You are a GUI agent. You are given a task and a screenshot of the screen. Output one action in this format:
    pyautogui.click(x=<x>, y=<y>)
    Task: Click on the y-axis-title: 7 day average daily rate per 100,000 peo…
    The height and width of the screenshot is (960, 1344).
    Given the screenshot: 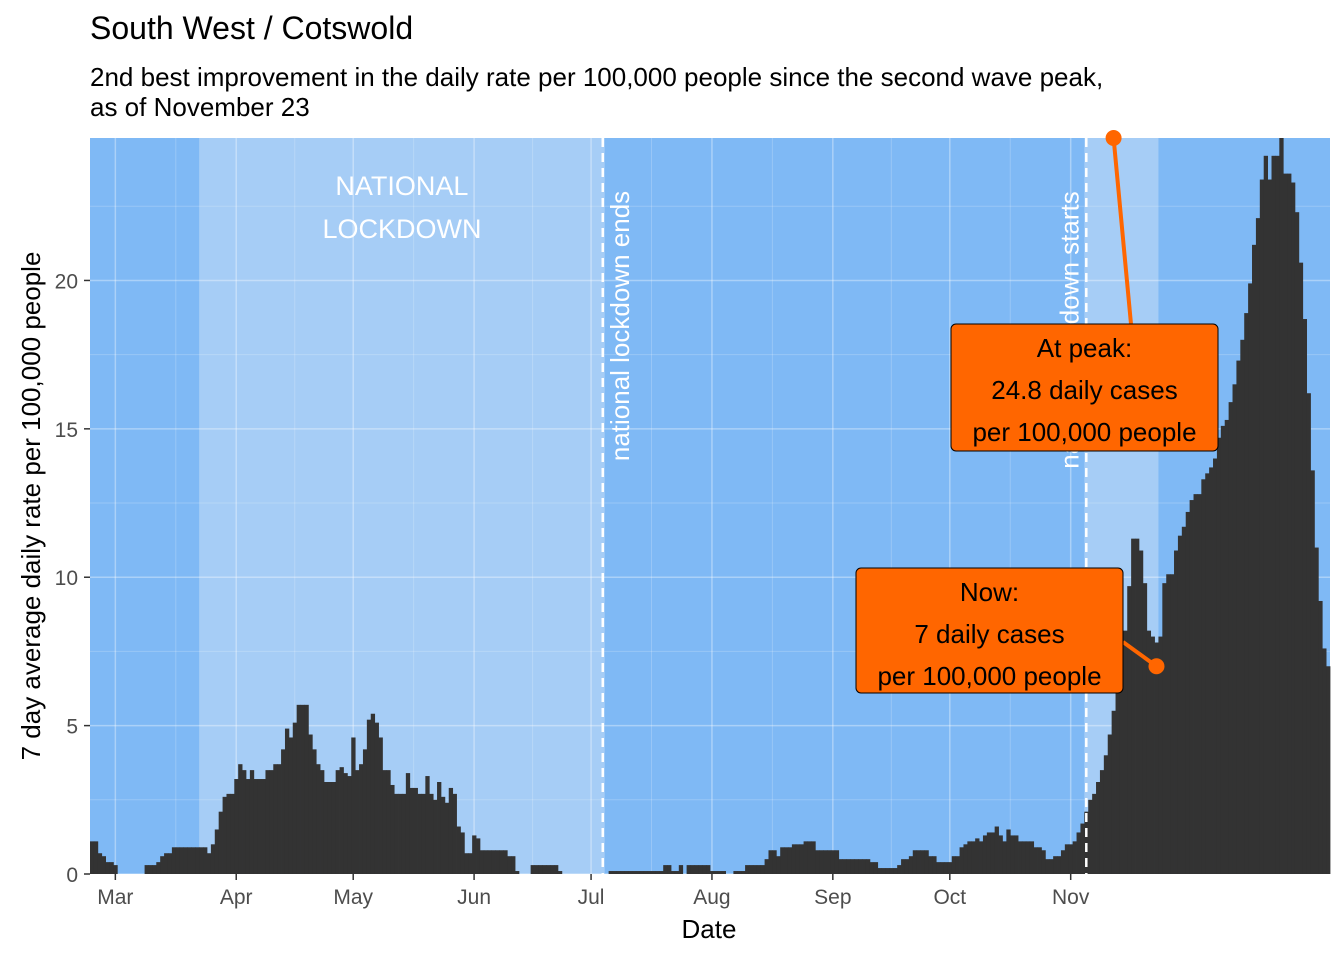 What is the action you would take?
    pyautogui.click(x=31, y=506)
    